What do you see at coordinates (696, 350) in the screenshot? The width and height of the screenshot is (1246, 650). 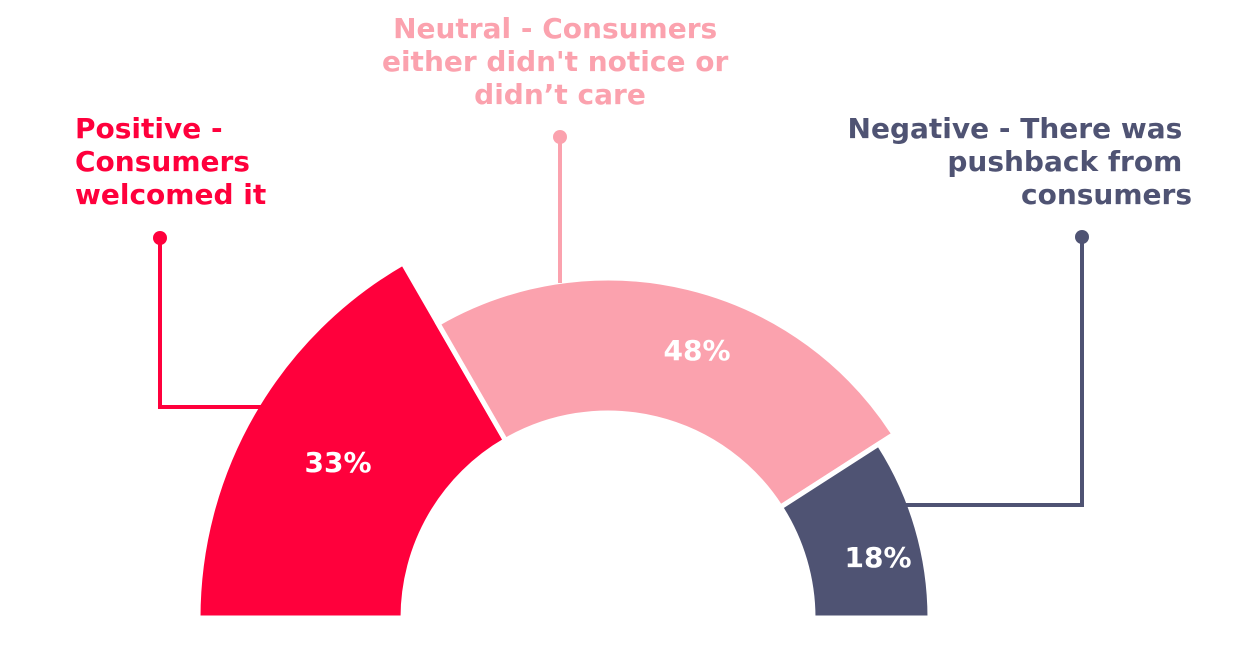 I see `data-label-neutral: 48%` at bounding box center [696, 350].